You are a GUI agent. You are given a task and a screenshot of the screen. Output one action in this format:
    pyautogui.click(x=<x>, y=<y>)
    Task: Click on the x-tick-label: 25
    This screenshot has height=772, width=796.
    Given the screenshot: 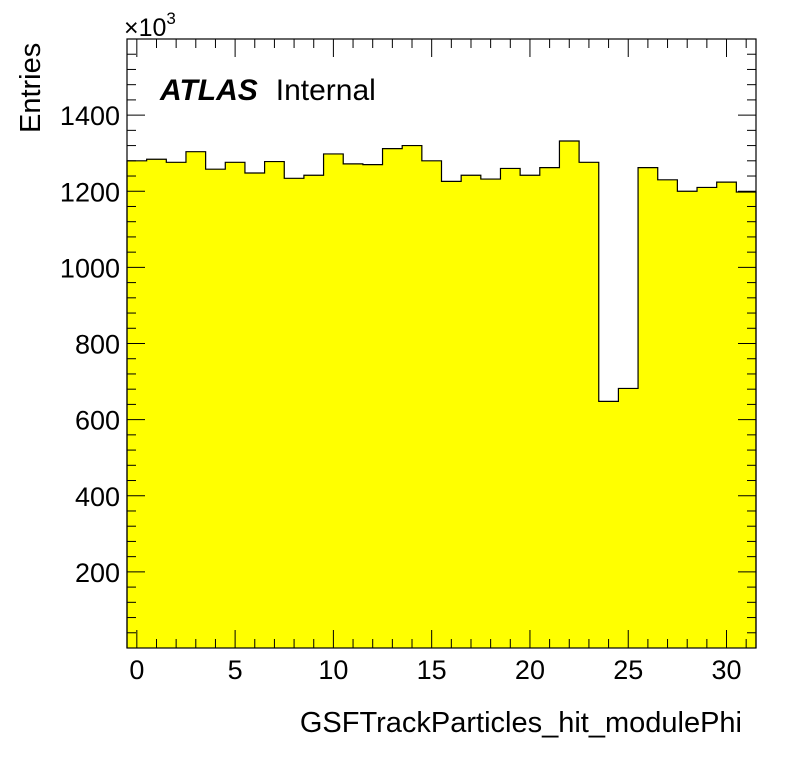 What is the action you would take?
    pyautogui.click(x=628, y=670)
    